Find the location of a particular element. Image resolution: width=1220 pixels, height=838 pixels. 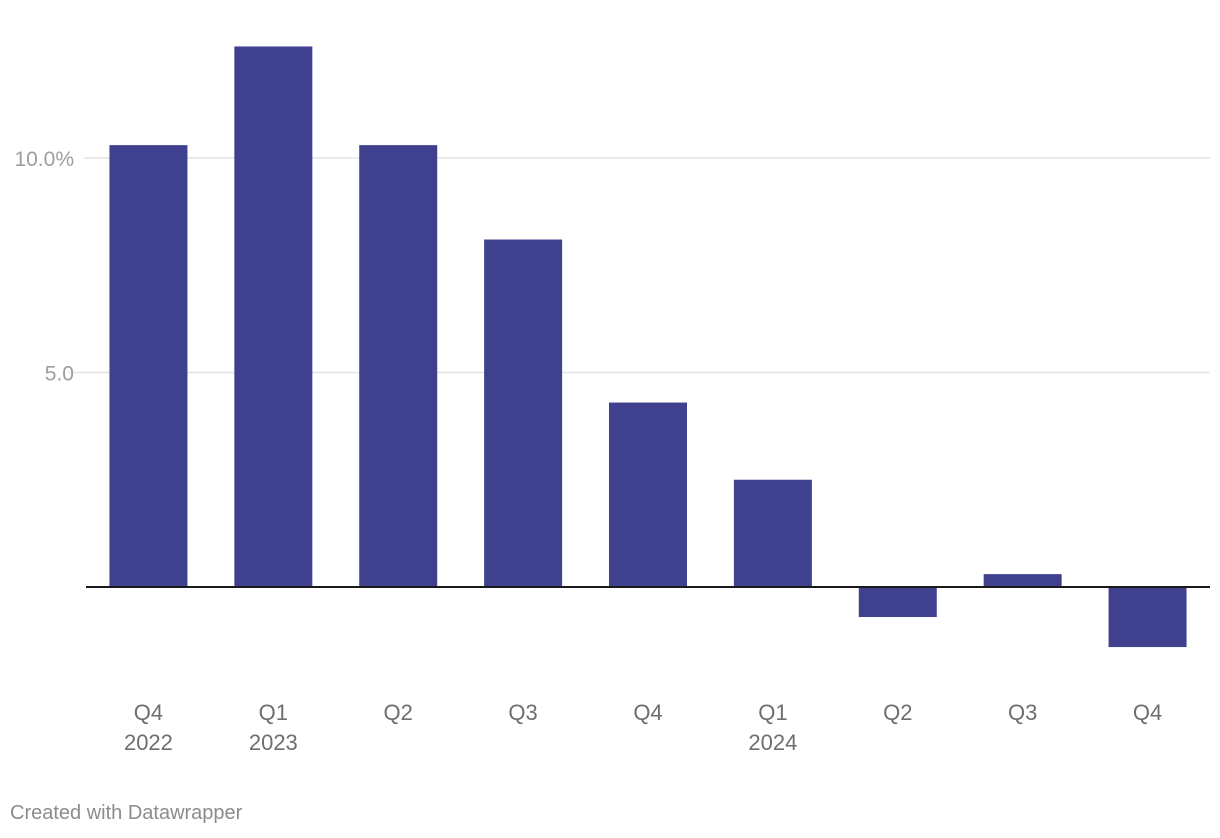

y-tick-label: 5.0 is located at coordinates (59, 374).